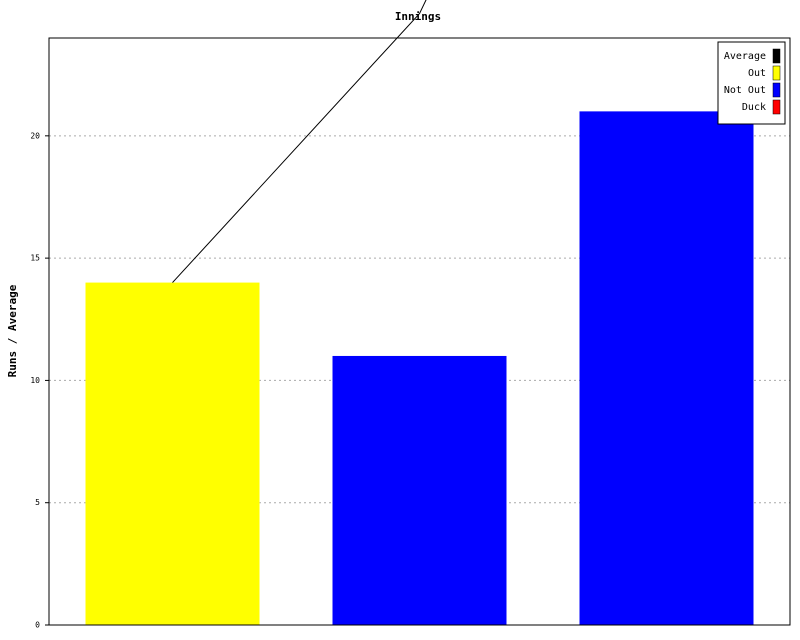 The image size is (800, 640). I want to click on legend-label: Average, so click(745, 56).